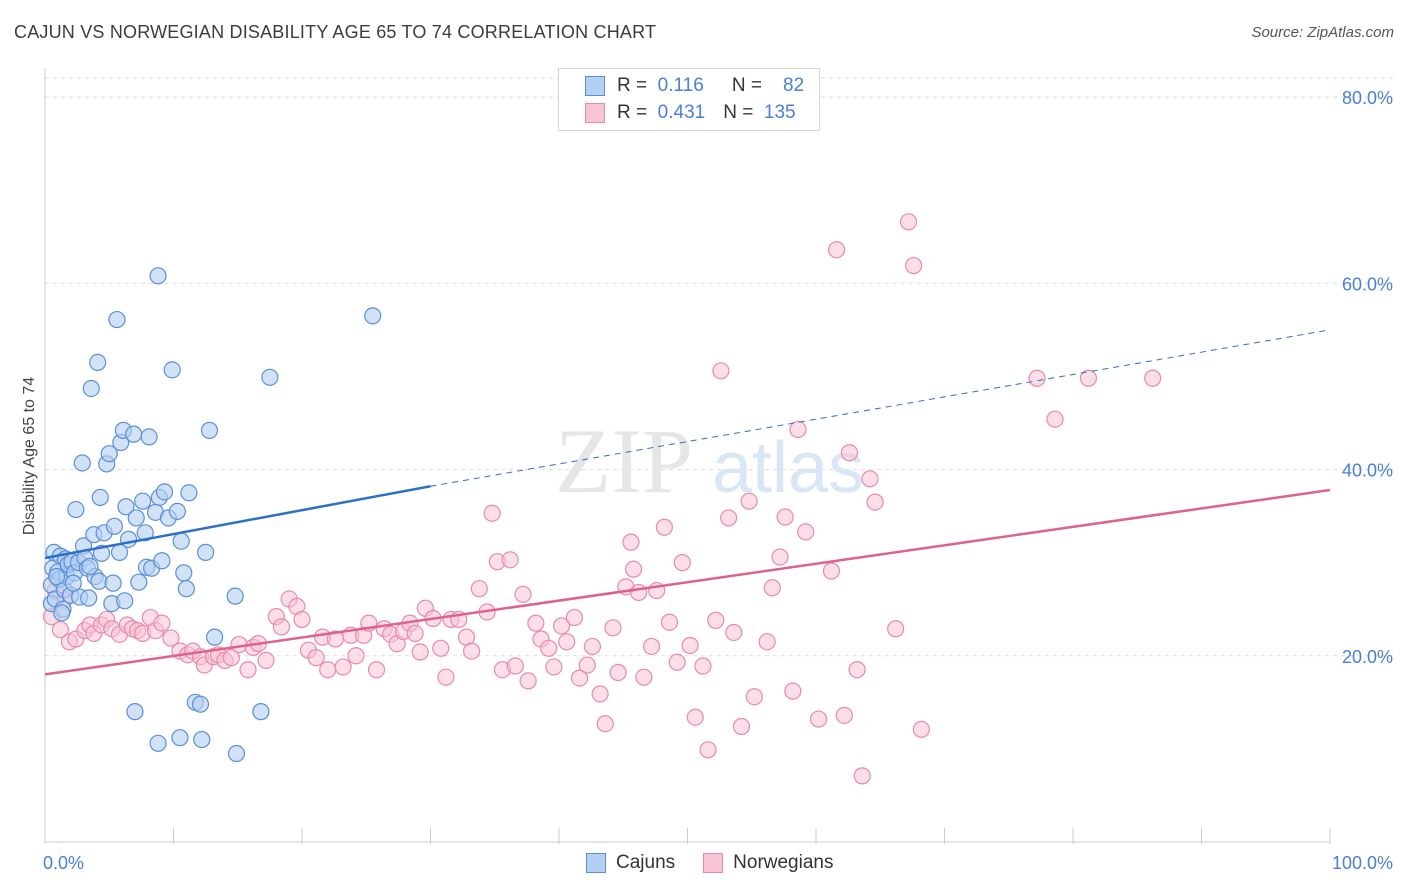 The image size is (1406, 892). I want to click on n-value: 135, so click(779, 112).